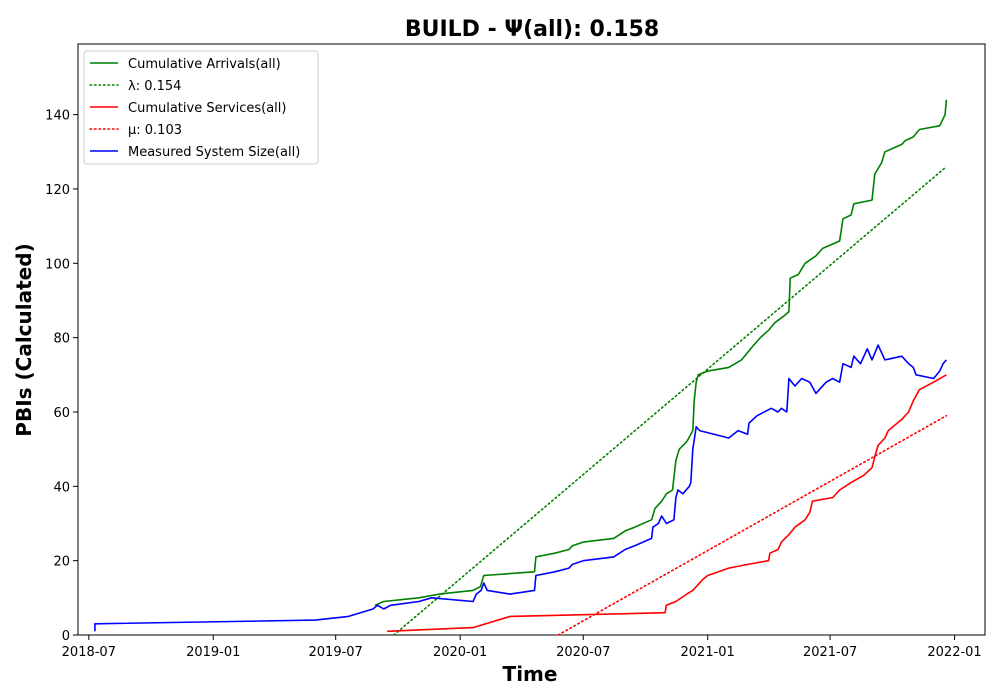 The height and width of the screenshot is (700, 1000). I want to click on x-tick-label: 2021-07, so click(830, 652).